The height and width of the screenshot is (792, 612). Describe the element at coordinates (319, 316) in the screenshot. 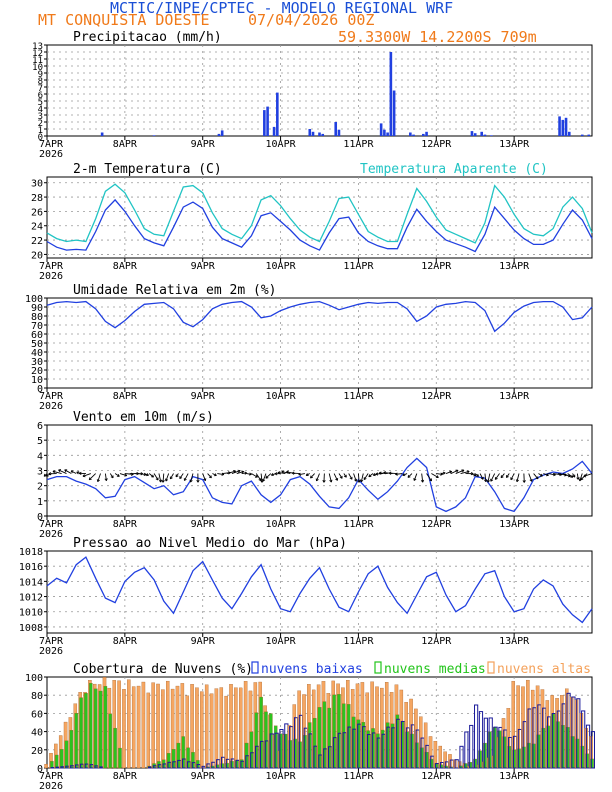

I see `series-line` at that location.